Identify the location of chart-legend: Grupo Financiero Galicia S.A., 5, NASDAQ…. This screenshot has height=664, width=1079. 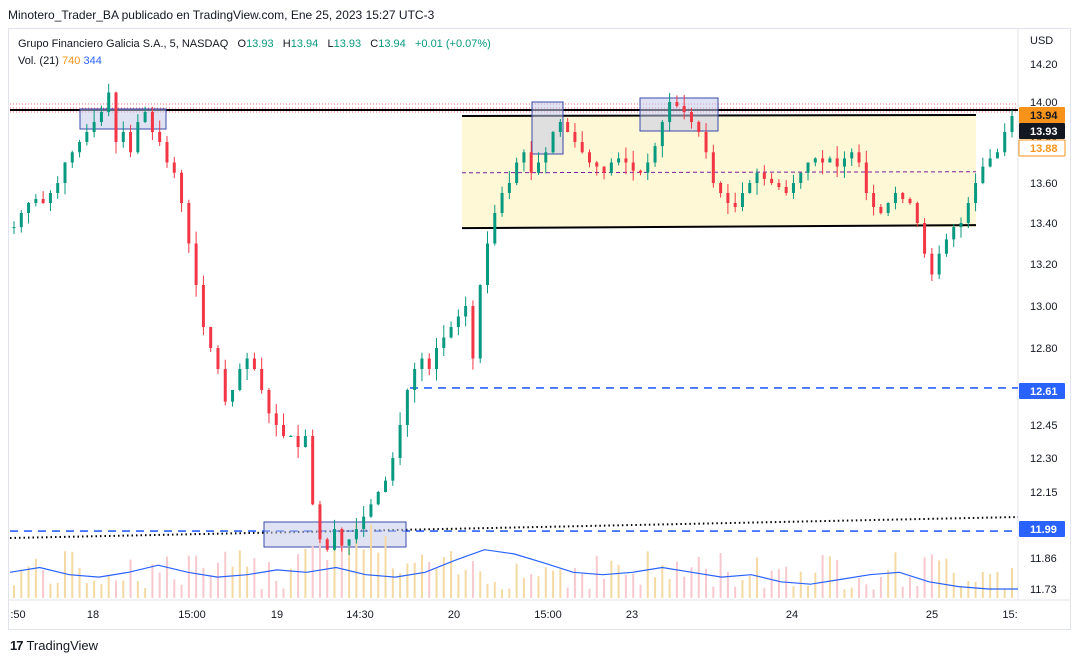
(254, 53).